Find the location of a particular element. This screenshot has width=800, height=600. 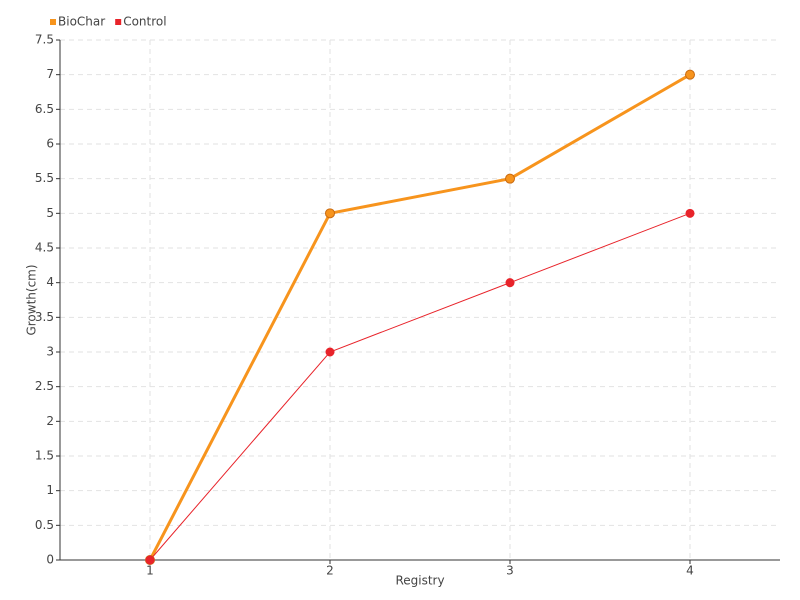

y-tick-label: 0.5 is located at coordinates (44, 525).